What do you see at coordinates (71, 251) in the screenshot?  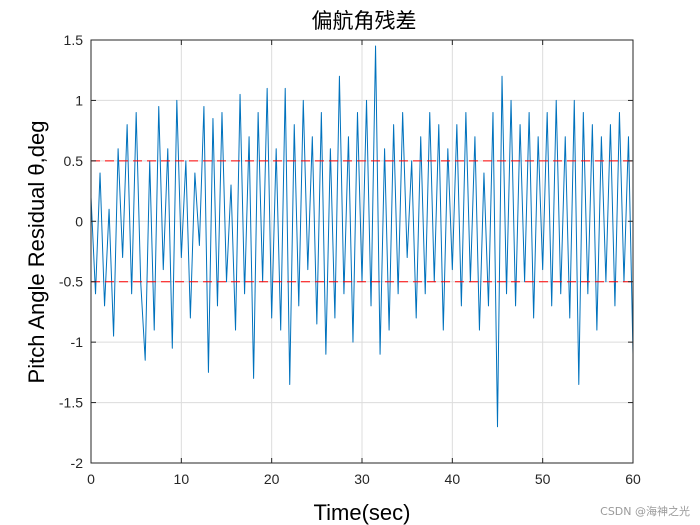 I see `y-tick-labels: 1.5 1 0.5 0 -0.5 -1 -1.5 -2` at bounding box center [71, 251].